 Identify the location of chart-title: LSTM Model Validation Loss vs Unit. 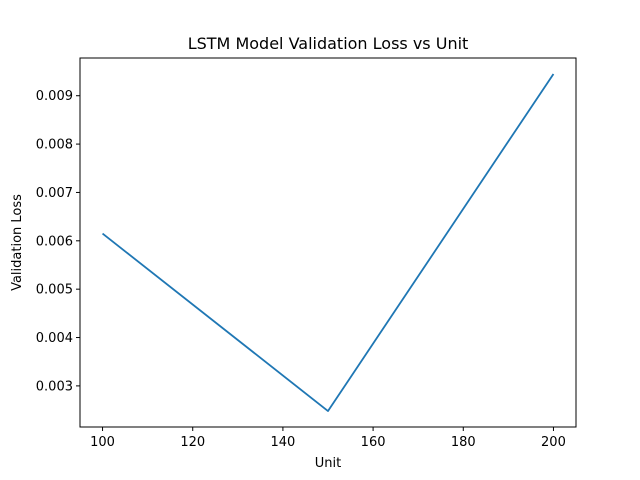
(328, 43).